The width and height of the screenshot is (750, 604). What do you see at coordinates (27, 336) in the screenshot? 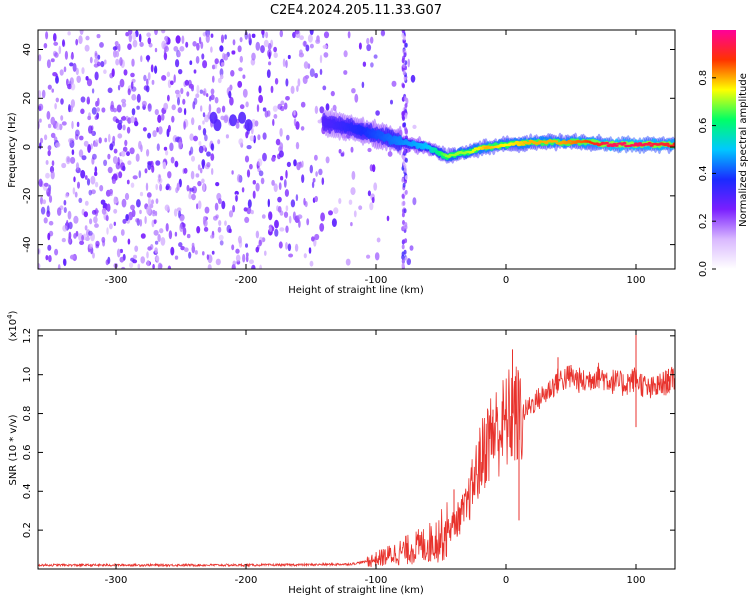
I see `y-tick-label: 1.2` at bounding box center [27, 336].